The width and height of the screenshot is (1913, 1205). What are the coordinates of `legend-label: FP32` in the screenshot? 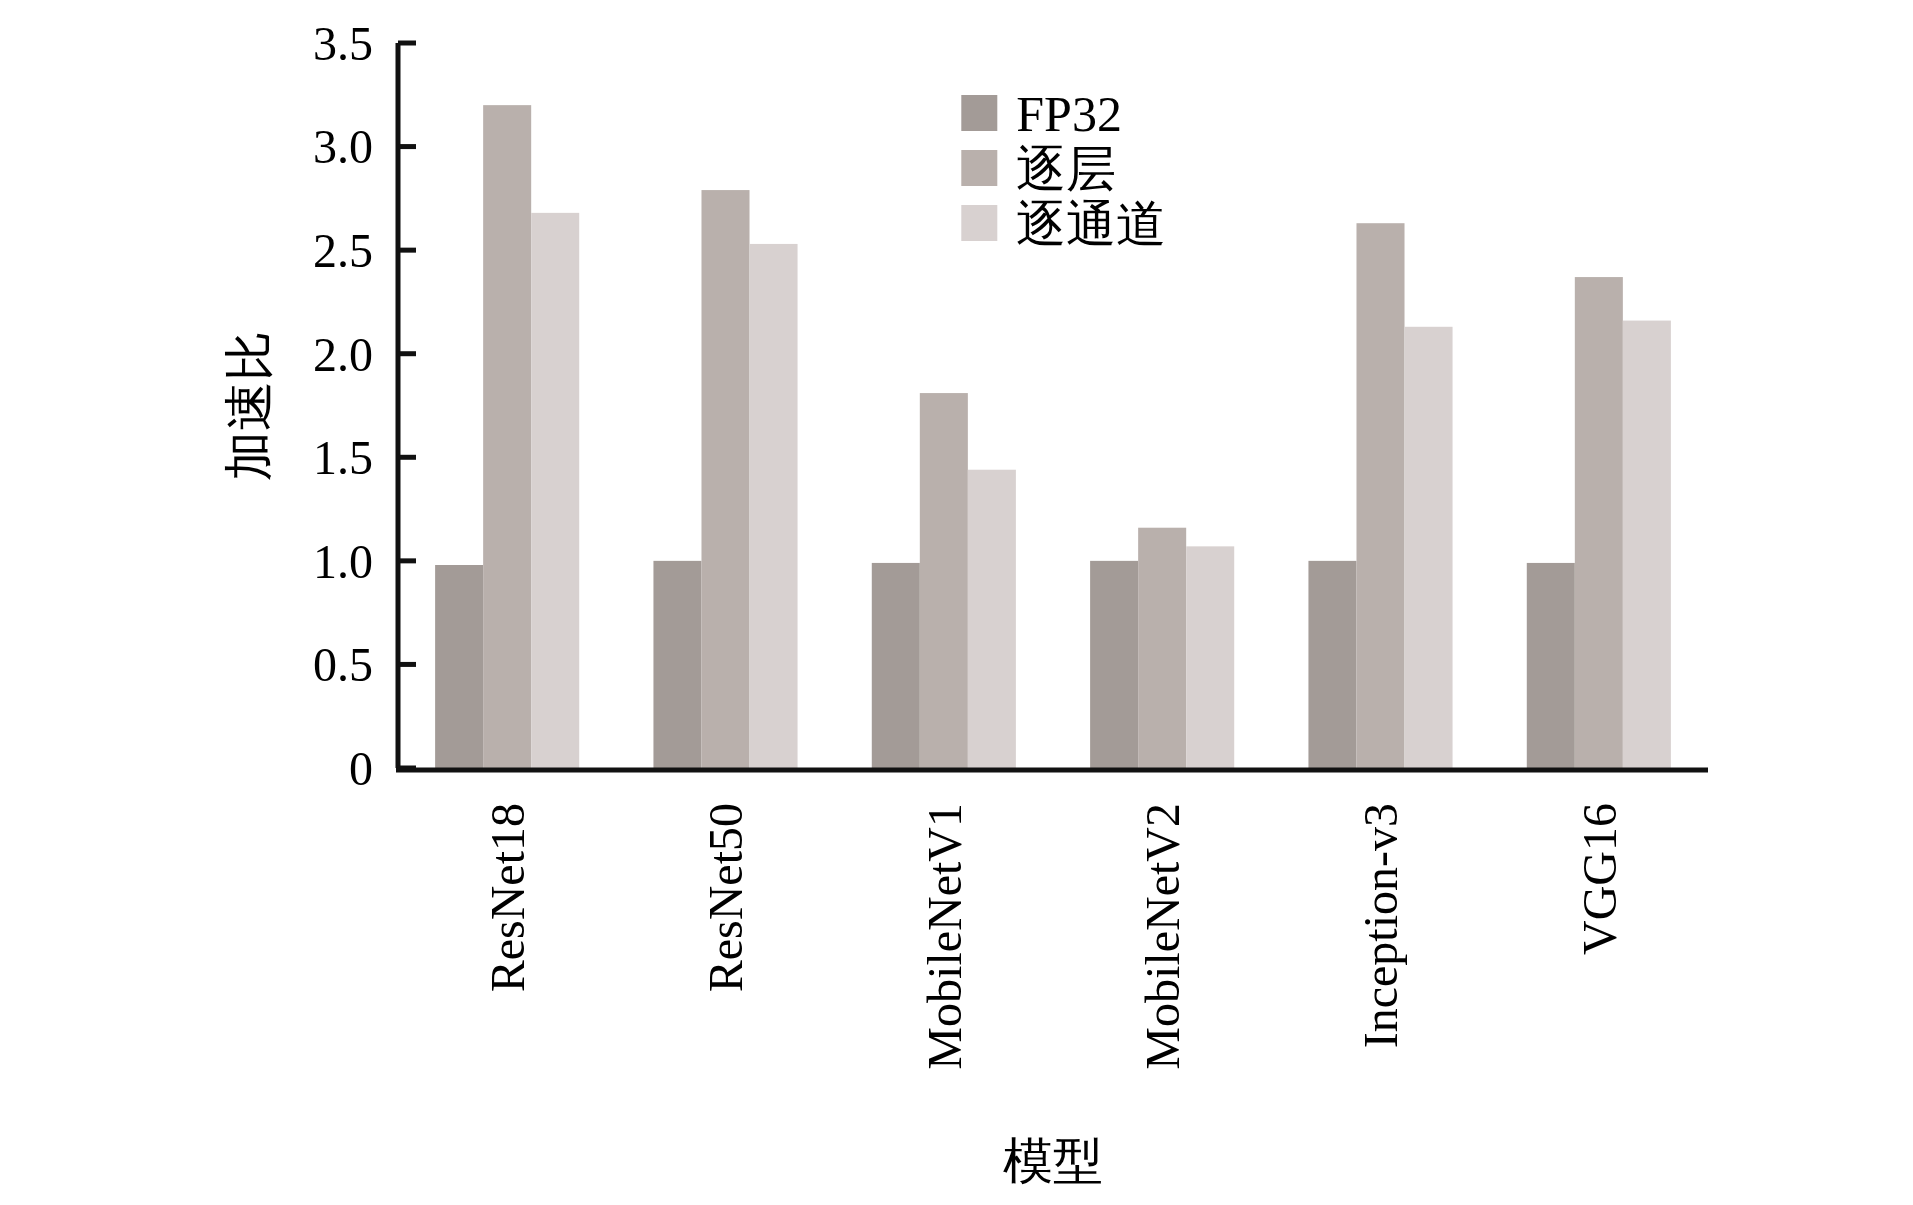 It's located at (1069, 113).